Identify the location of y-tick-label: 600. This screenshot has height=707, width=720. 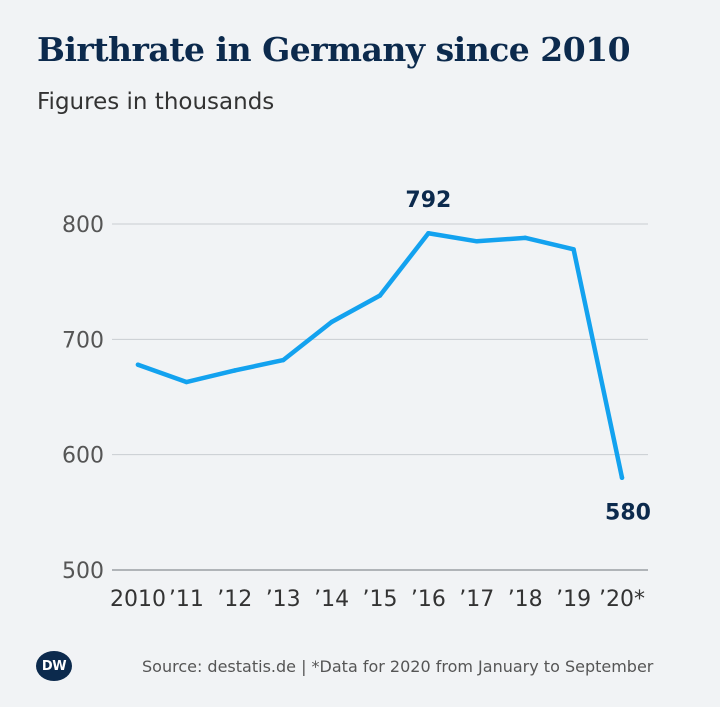
(83, 456).